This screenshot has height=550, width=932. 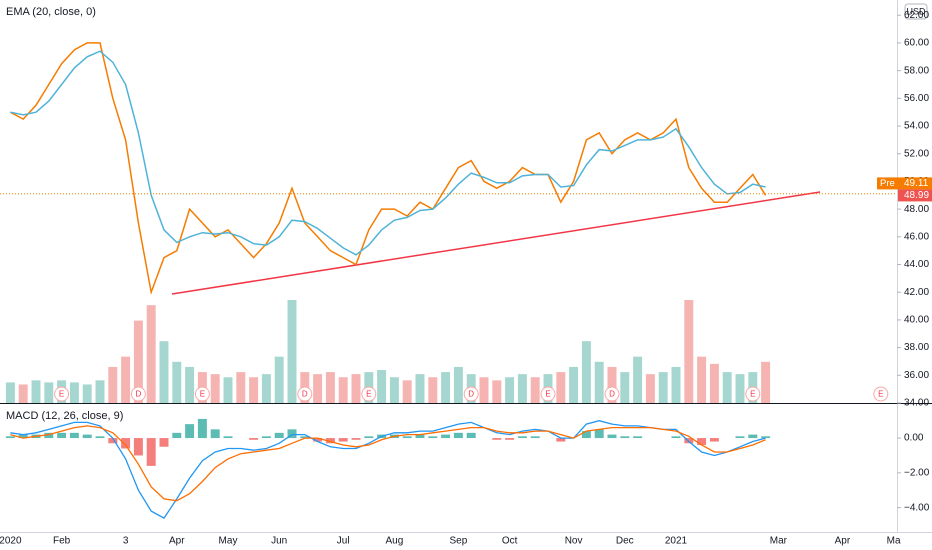 What do you see at coordinates (228, 541) in the screenshot?
I see `x-tick-label: May` at bounding box center [228, 541].